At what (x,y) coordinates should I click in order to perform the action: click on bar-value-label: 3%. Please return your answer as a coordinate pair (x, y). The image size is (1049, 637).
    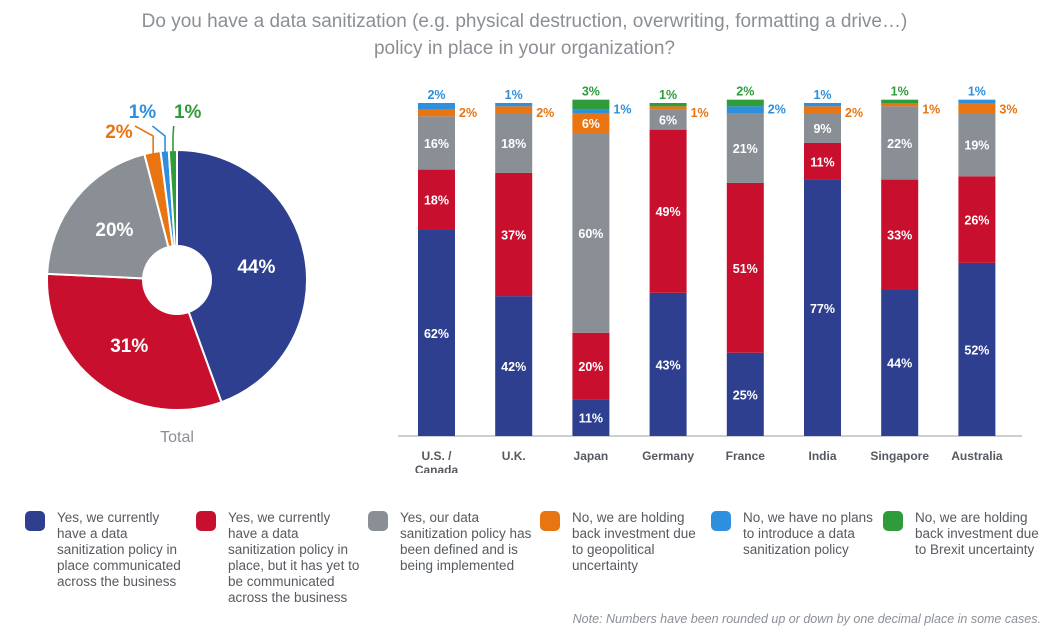
    Looking at the image, I should click on (1008, 110).